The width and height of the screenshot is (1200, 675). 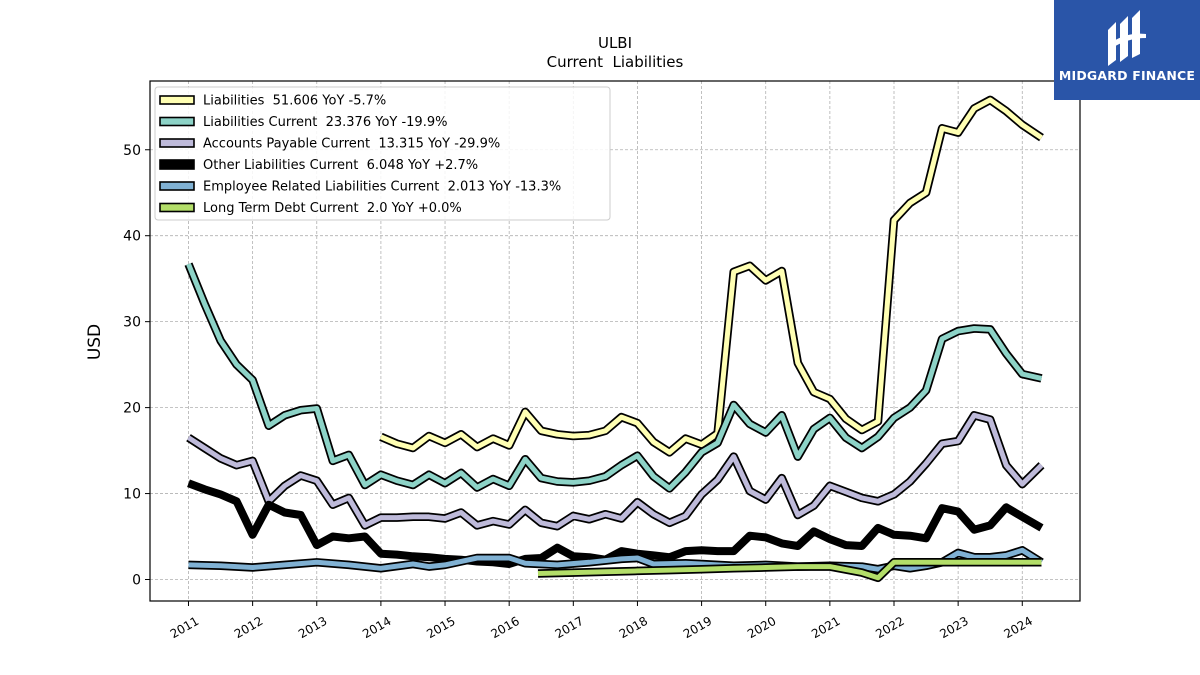 What do you see at coordinates (312, 627) in the screenshot?
I see `x-tick-label: 2013` at bounding box center [312, 627].